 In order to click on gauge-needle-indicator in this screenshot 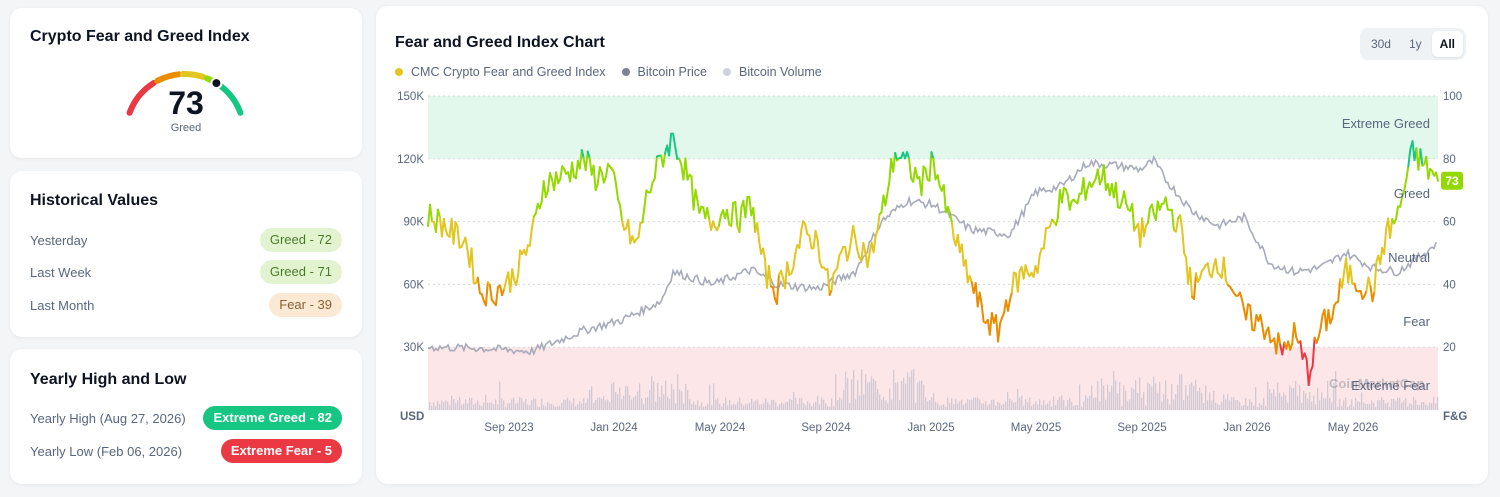, I will do `click(216, 83)`.